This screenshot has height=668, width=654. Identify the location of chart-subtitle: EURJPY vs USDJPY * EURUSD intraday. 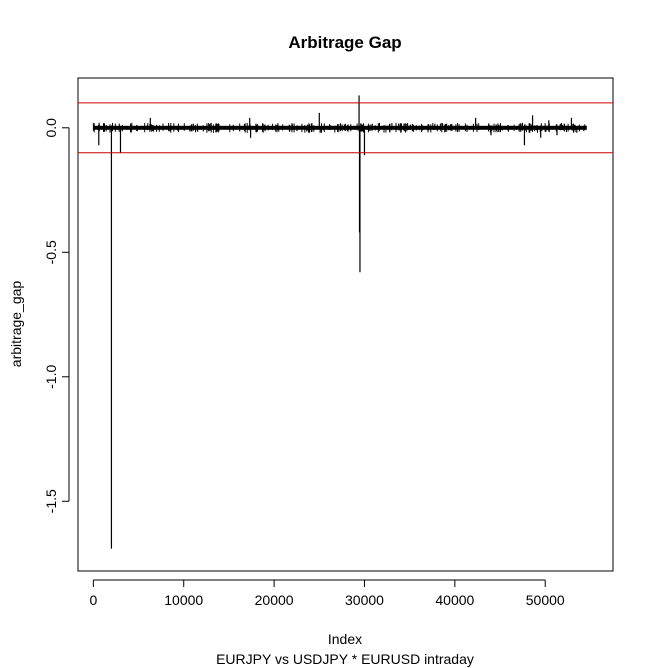
(345, 659).